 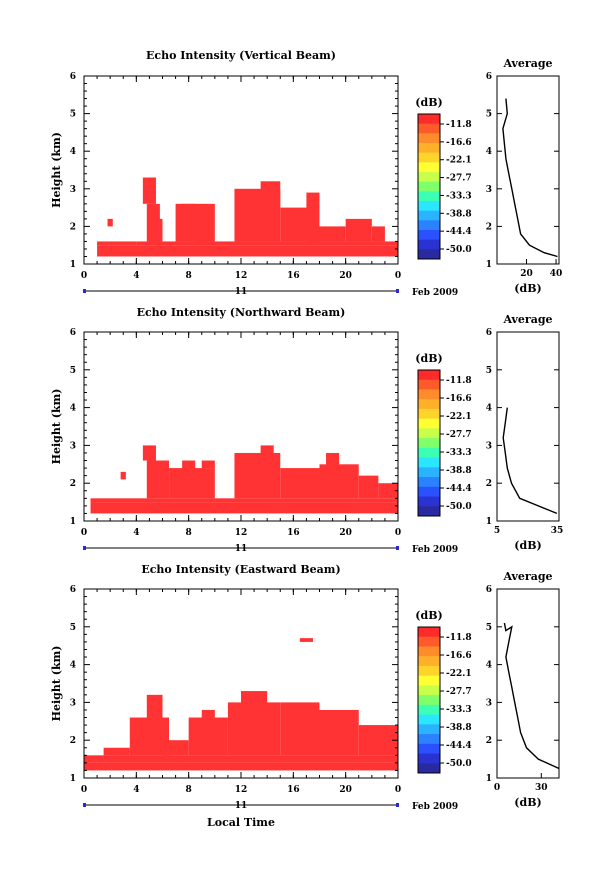 I want to click on avg-x-tick-label: 0, so click(x=497, y=788).